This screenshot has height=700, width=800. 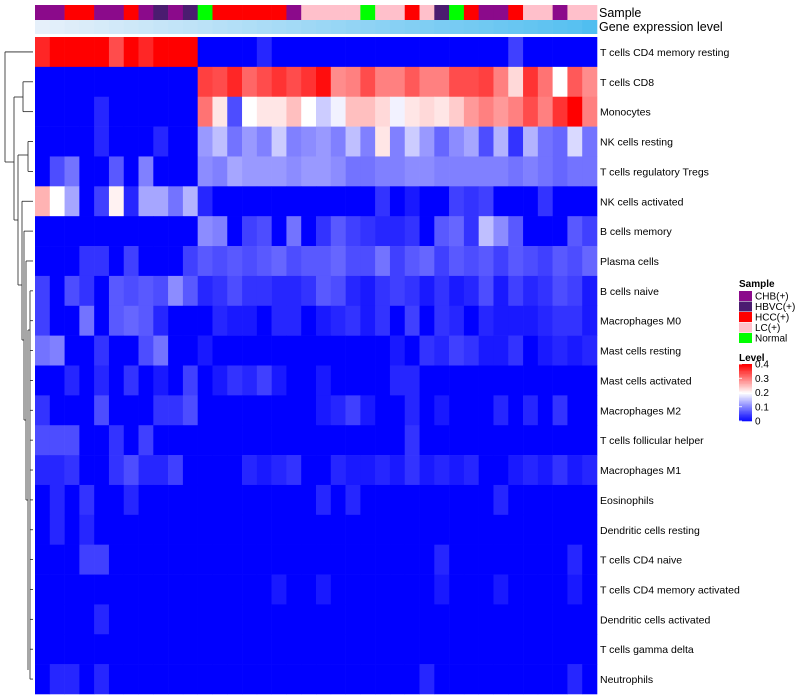 I want to click on sample-legend-label: HCC(+), so click(x=772, y=318).